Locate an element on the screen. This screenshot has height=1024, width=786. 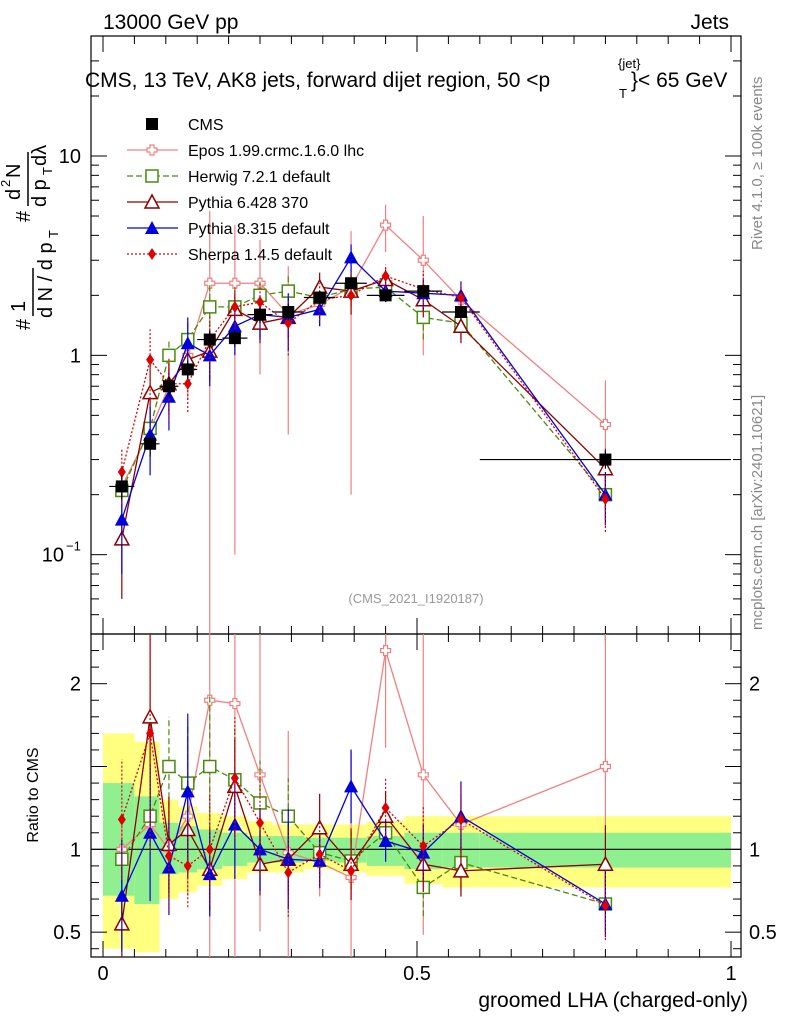
green-band-bin is located at coordinates (119, 839).